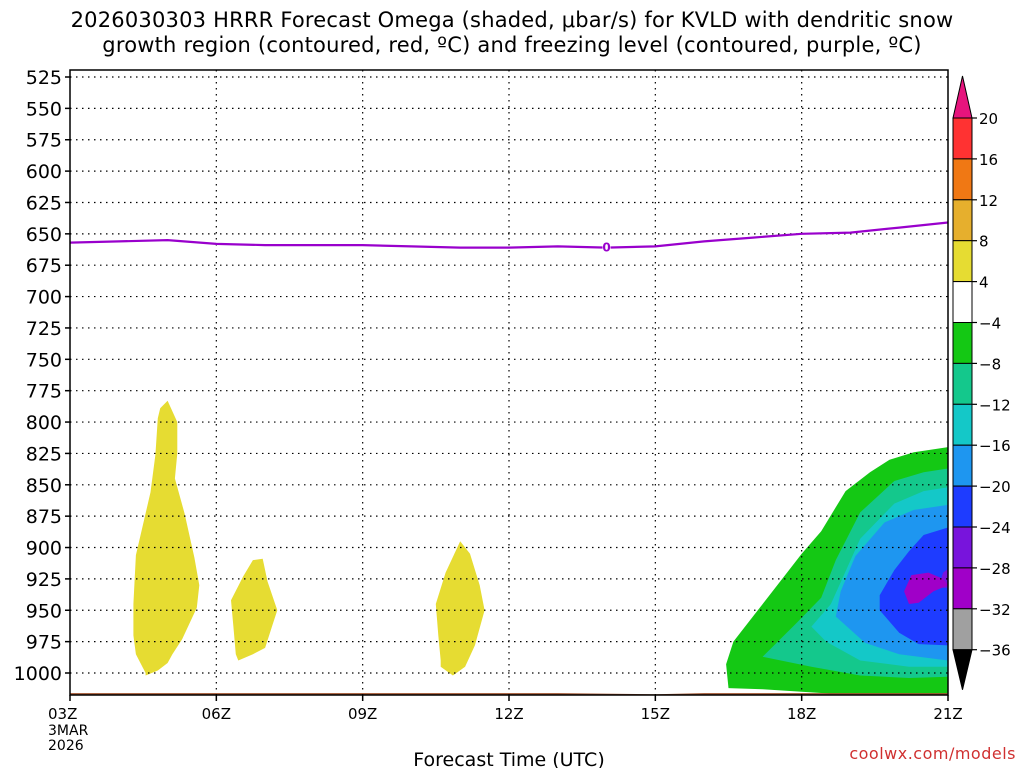  Describe the element at coordinates (947, 714) in the screenshot. I see `x-tick-label: 21Z` at that location.